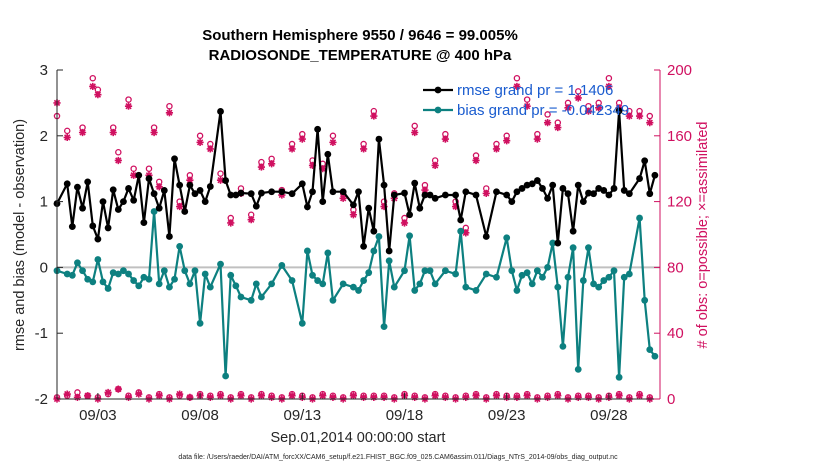 The image size is (830, 475). What do you see at coordinates (360, 55) in the screenshot?
I see `chart-subtitle: RADIOSONDE_TEMPERATURE @ 400 hPa` at bounding box center [360, 55].